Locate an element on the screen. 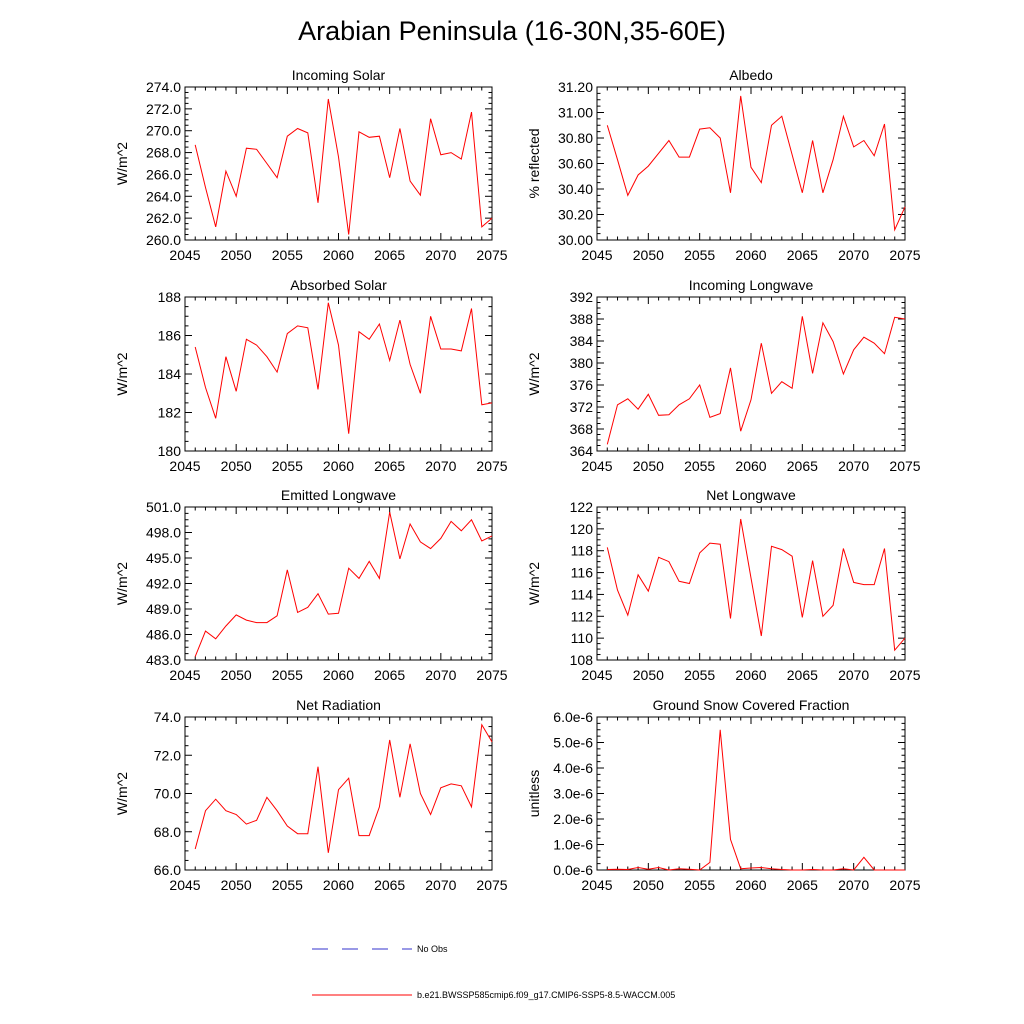  y-tick-label: 186 is located at coordinates (170, 336).